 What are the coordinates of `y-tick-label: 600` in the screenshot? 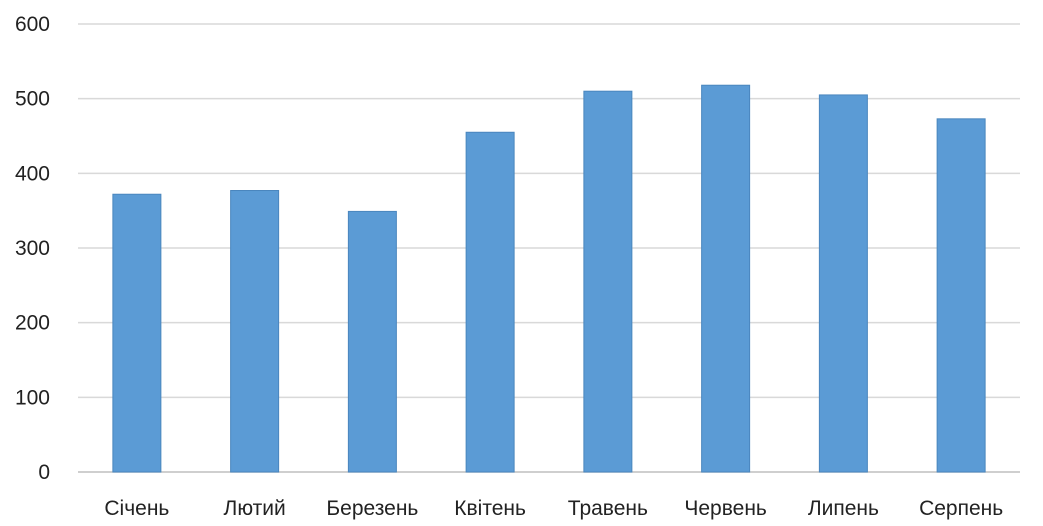 It's located at (32, 24).